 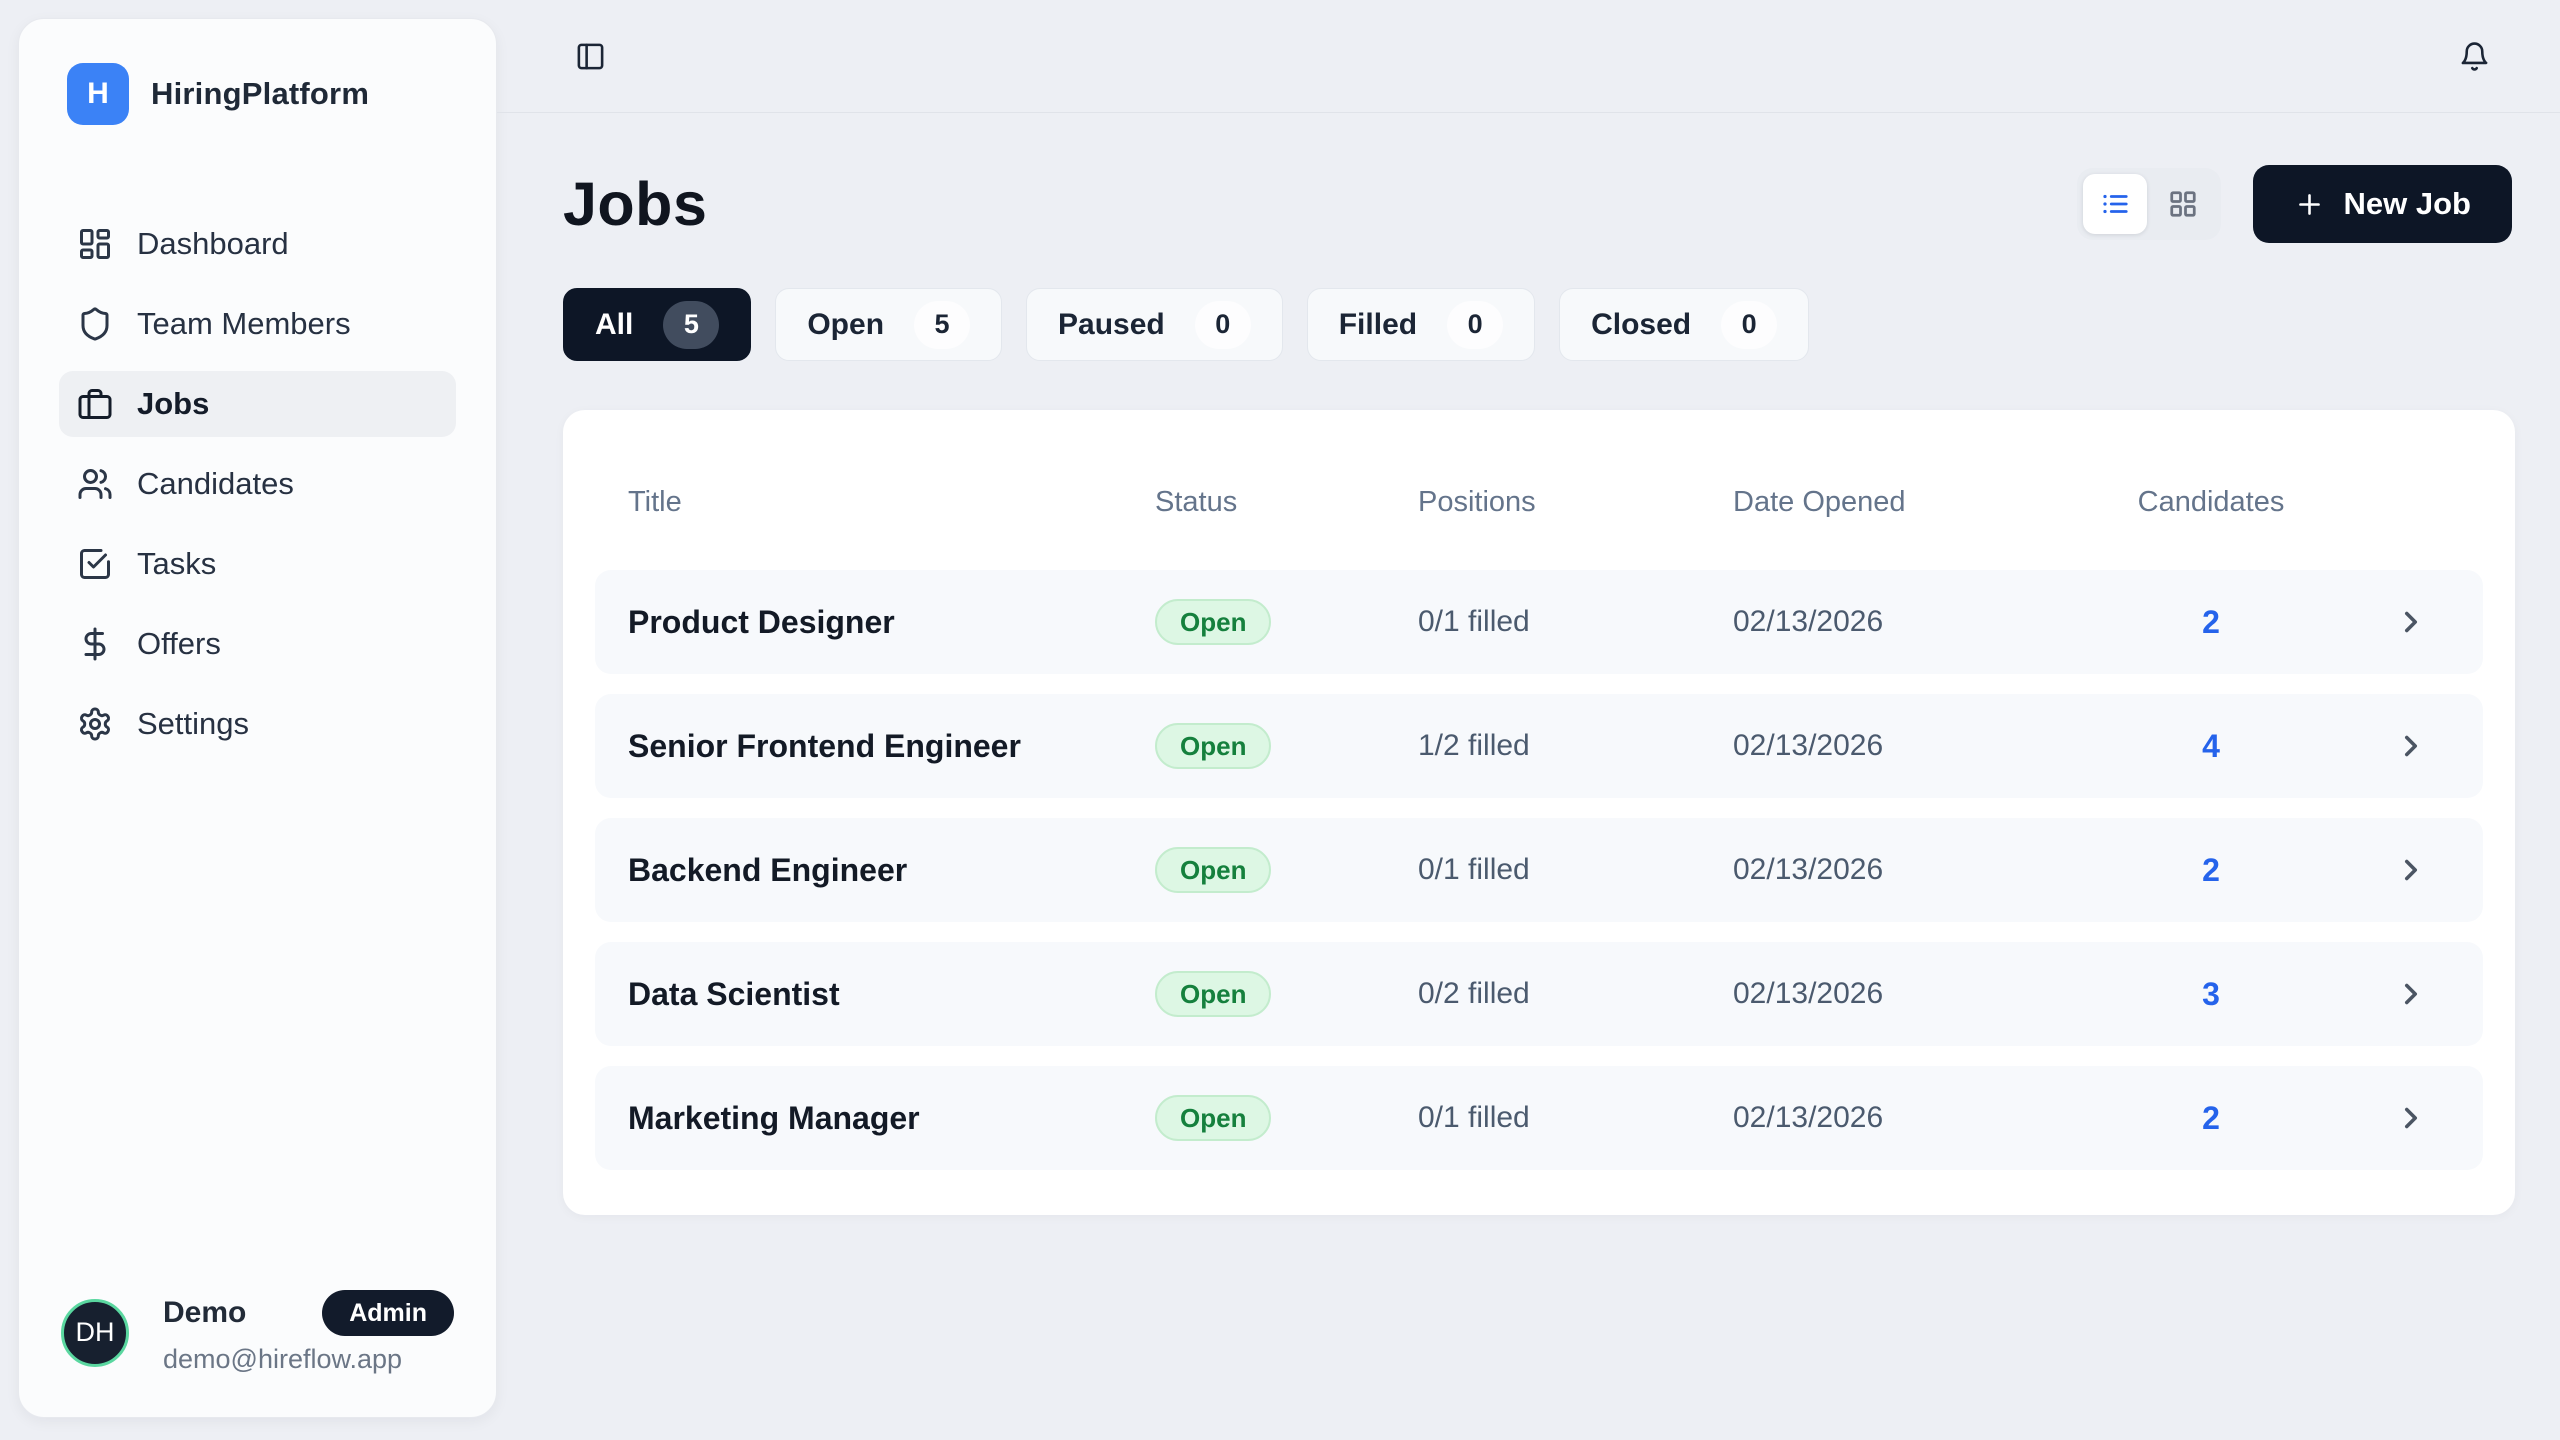 I want to click on sidebar-item-settings: Settings, so click(x=257, y=724).